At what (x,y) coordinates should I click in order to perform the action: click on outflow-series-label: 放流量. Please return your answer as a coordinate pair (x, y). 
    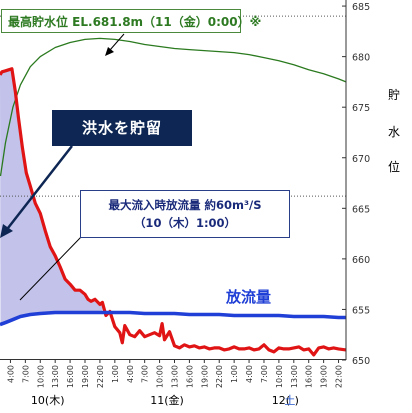
    Looking at the image, I should click on (249, 297).